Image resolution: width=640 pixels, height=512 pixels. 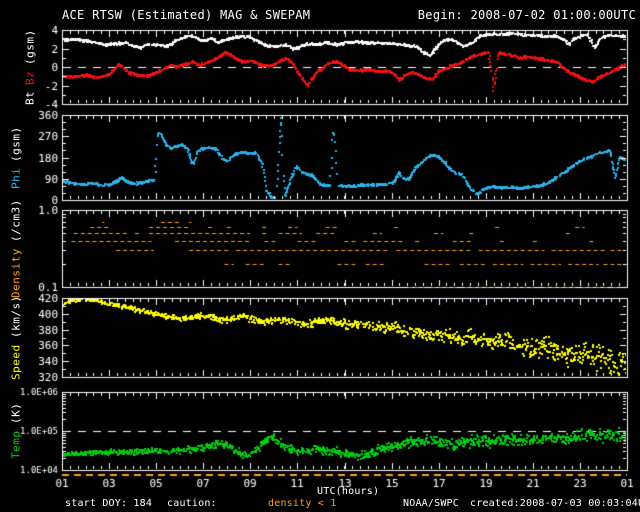 I want to click on start-doy-label: start DOY: 184, so click(x=109, y=503).